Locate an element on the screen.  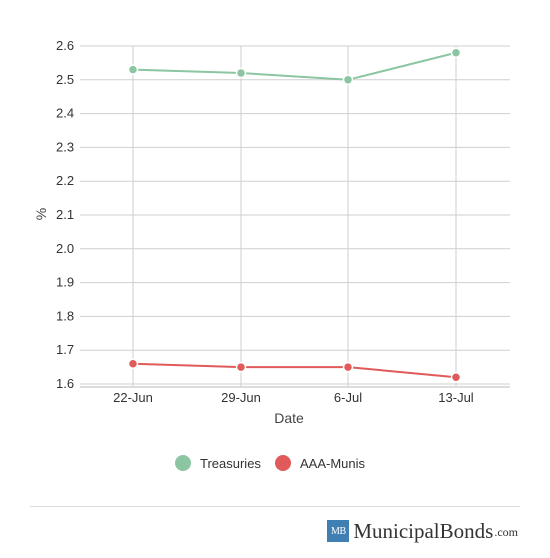
legend-item: AAA-Munis is located at coordinates (320, 463).